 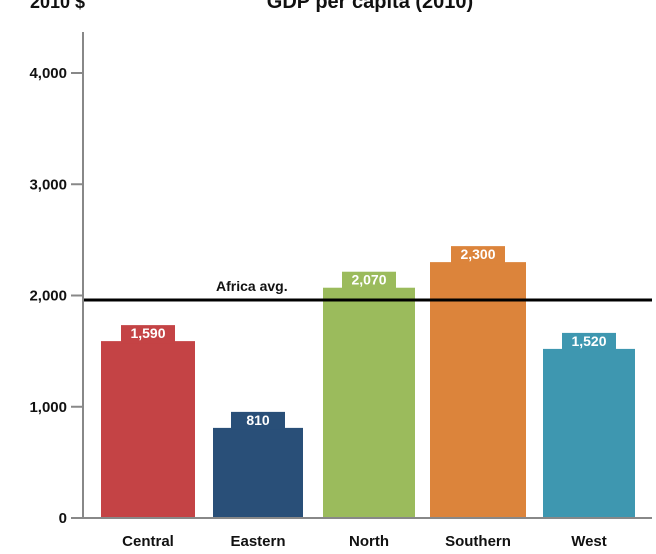 What do you see at coordinates (48, 184) in the screenshot?
I see `y-tick-label: 3,000` at bounding box center [48, 184].